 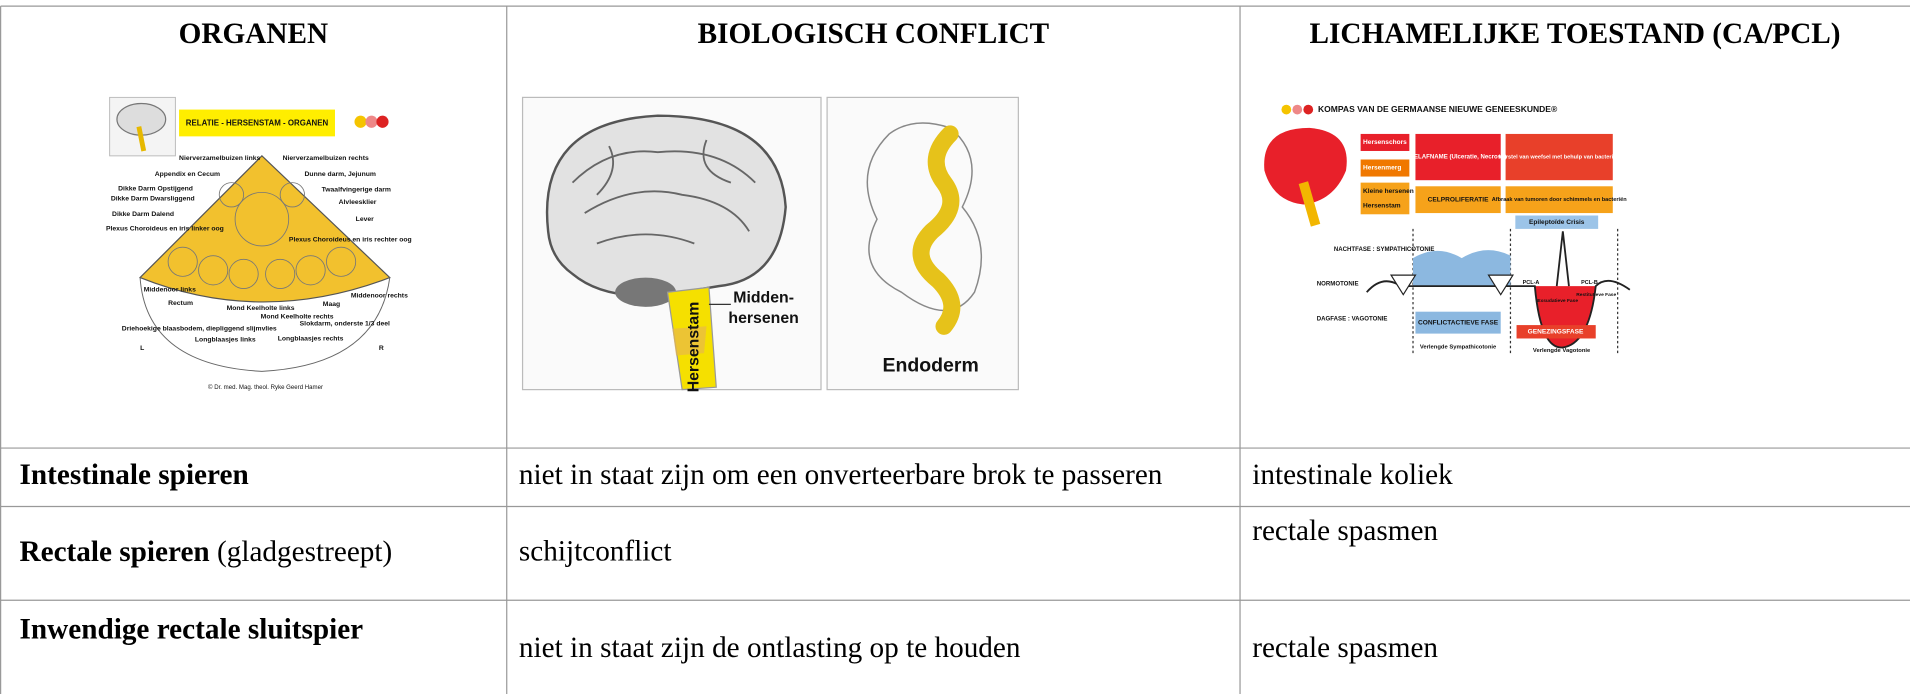 What do you see at coordinates (1458, 348) in the screenshot?
I see `kompas-label: Verlengde Sympathicotonie` at bounding box center [1458, 348].